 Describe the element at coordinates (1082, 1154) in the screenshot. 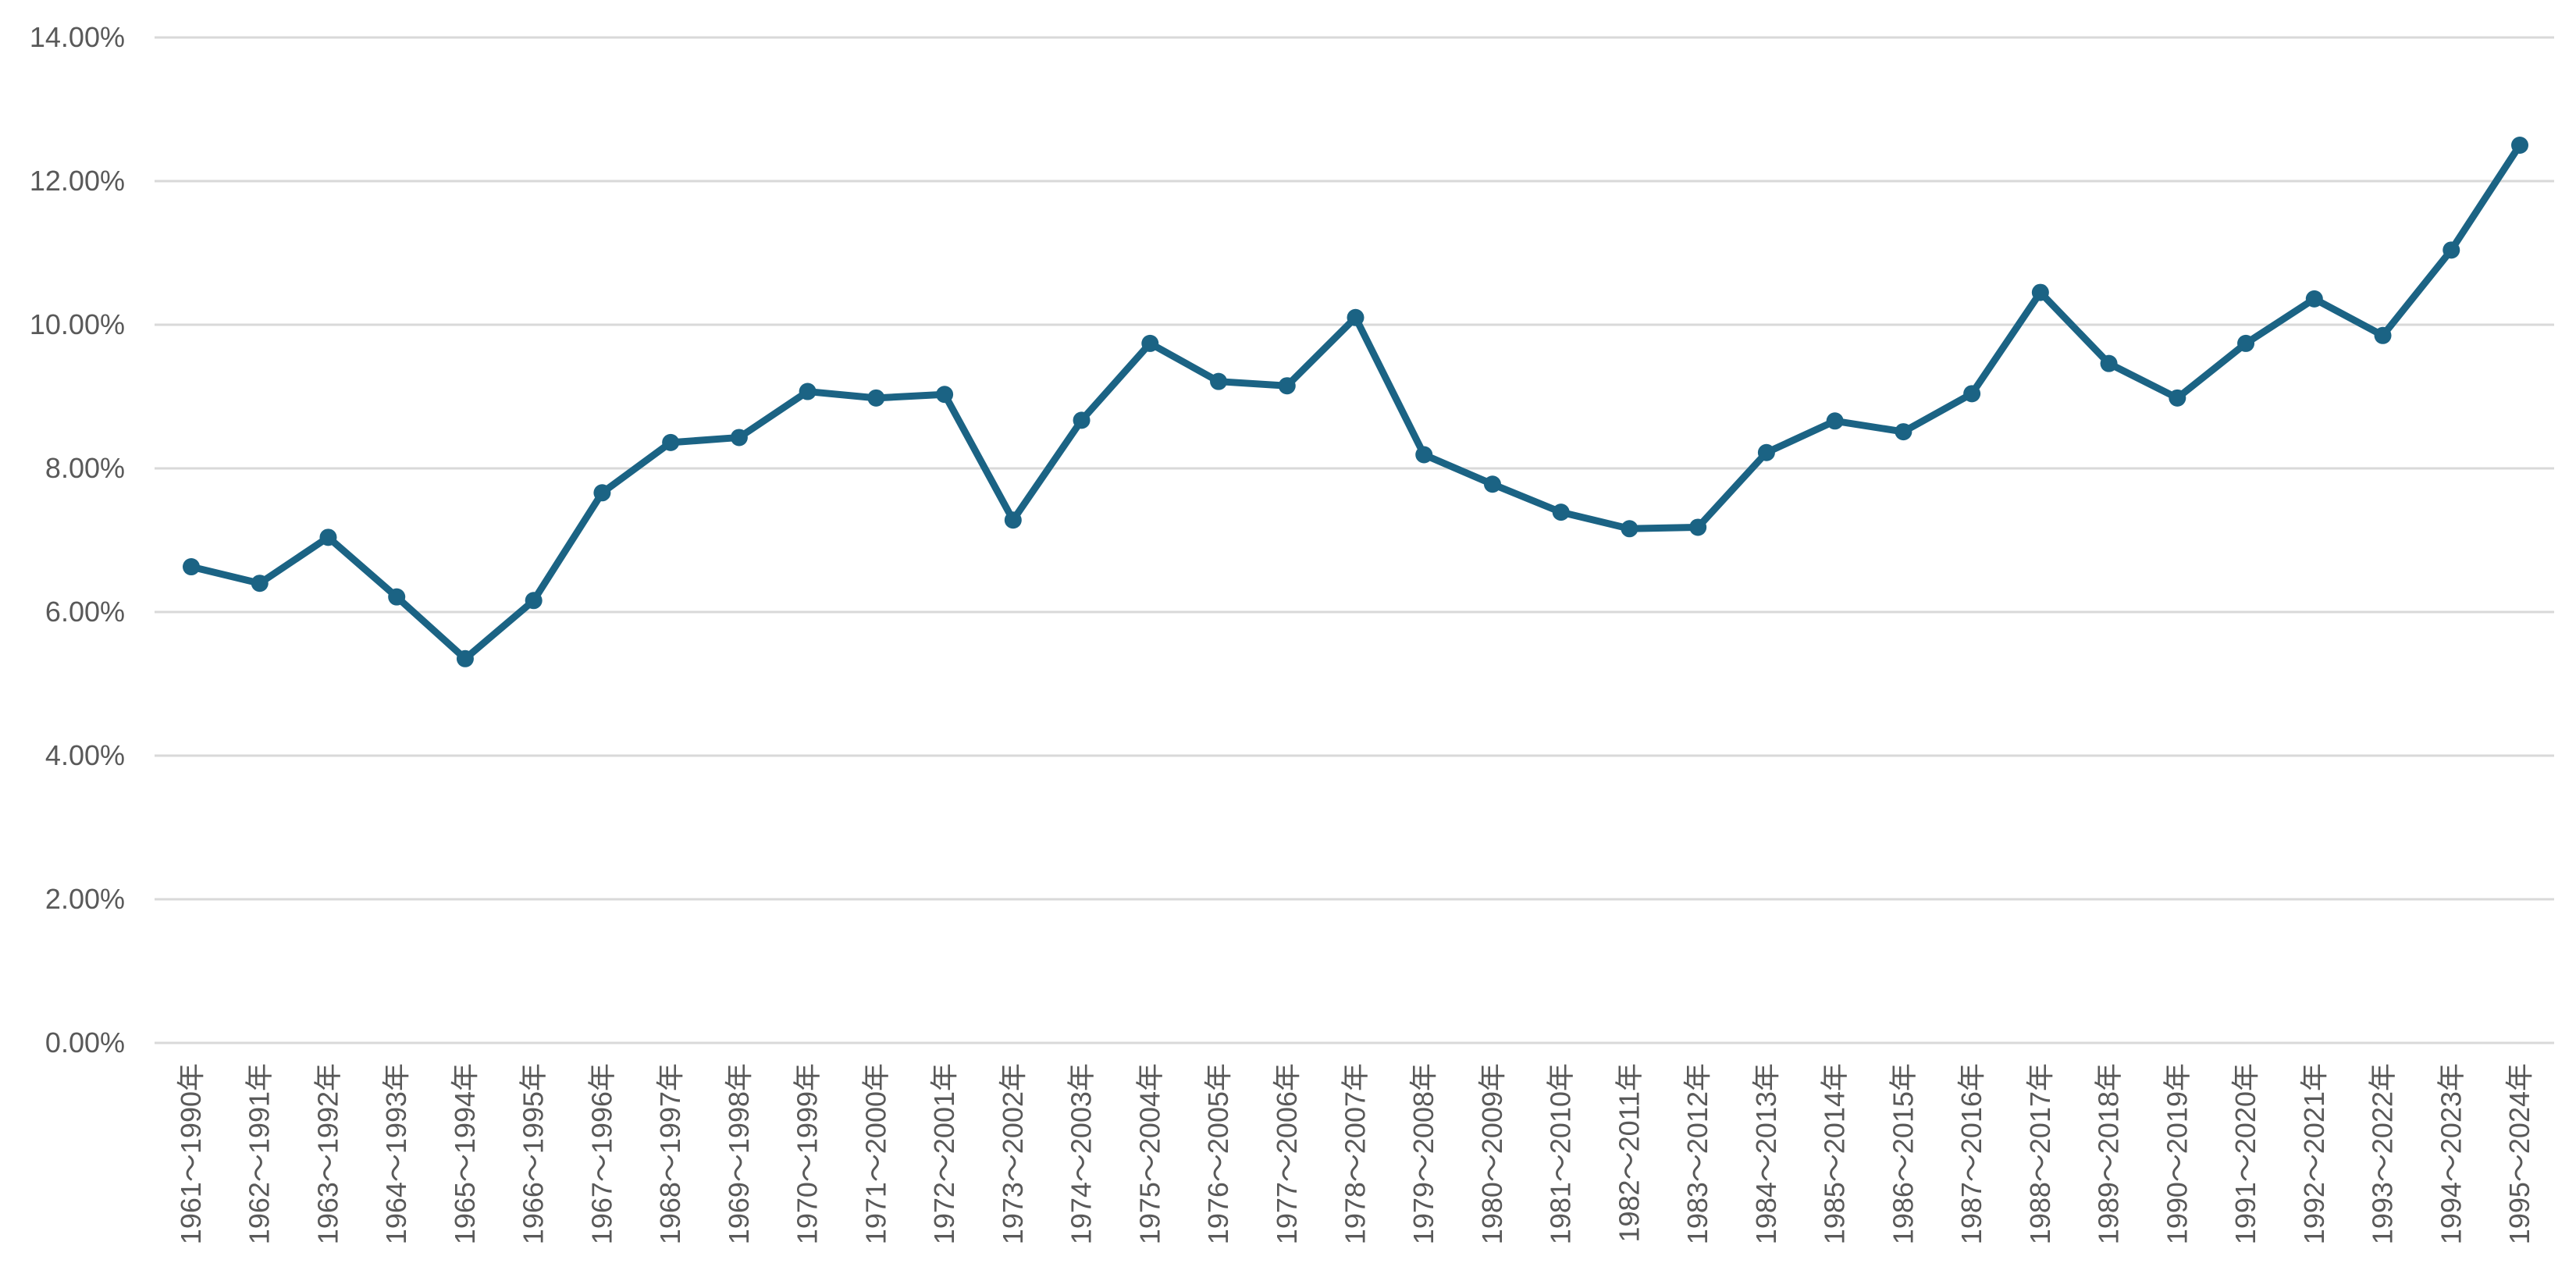

I see `x-tick-label: 1974～2003年` at that location.